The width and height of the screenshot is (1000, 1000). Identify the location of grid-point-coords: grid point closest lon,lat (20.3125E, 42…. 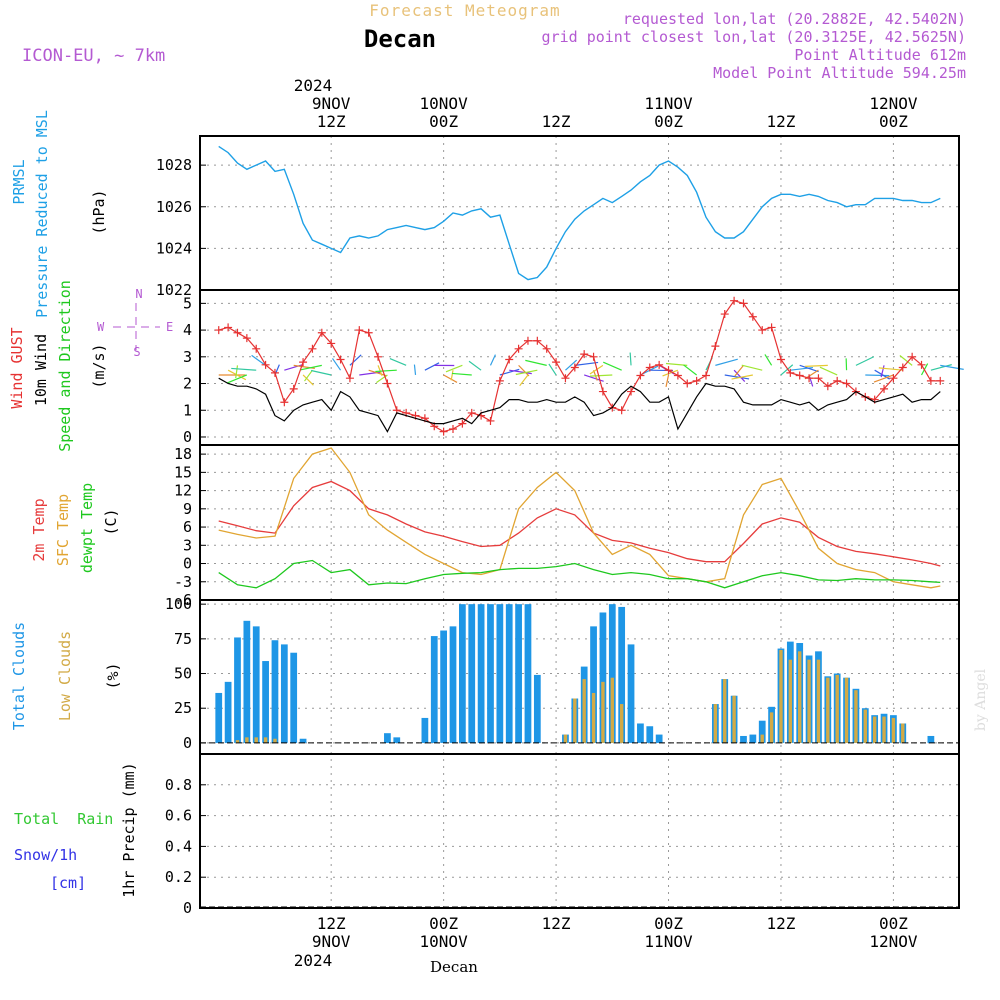
(754, 37).